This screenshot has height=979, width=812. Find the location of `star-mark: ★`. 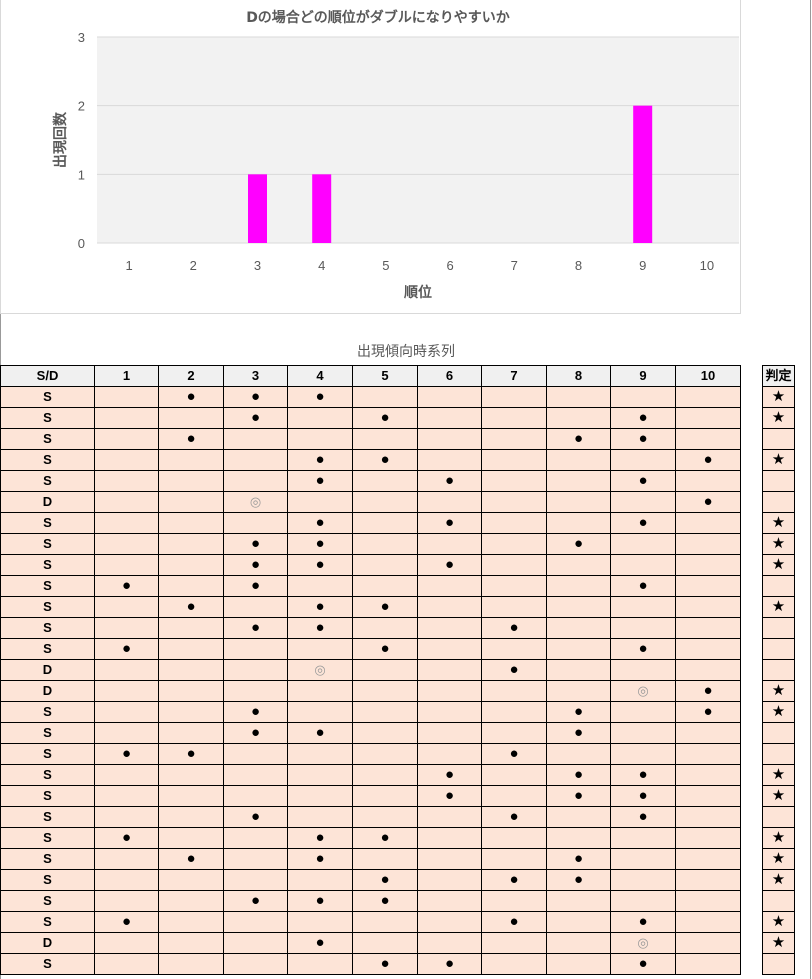

star-mark: ★ is located at coordinates (778, 859).